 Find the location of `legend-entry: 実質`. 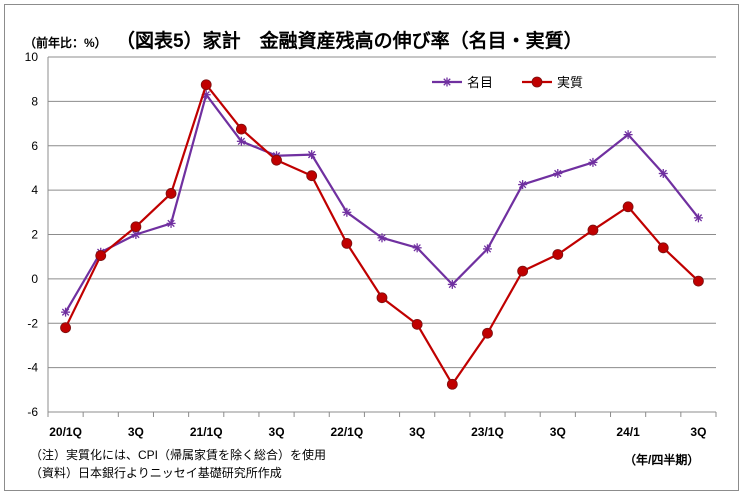

legend-entry: 実質 is located at coordinates (552, 82).